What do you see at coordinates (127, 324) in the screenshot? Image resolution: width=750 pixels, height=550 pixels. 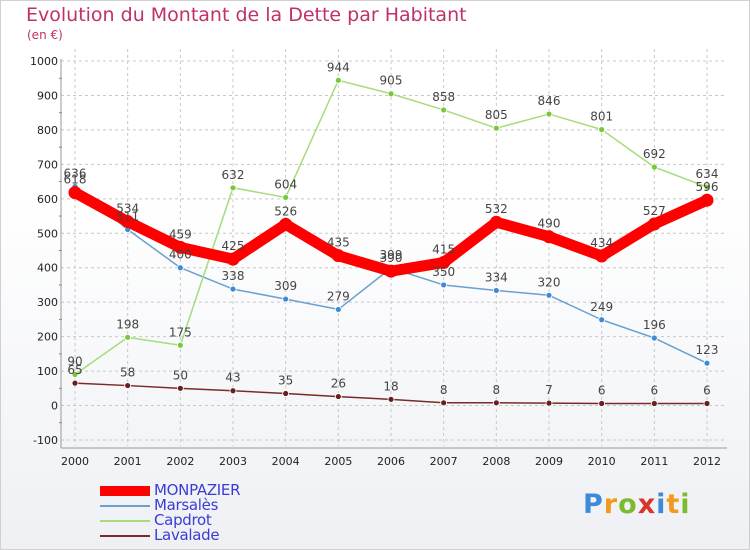 I see `data-label-capdrot: 198` at bounding box center [127, 324].